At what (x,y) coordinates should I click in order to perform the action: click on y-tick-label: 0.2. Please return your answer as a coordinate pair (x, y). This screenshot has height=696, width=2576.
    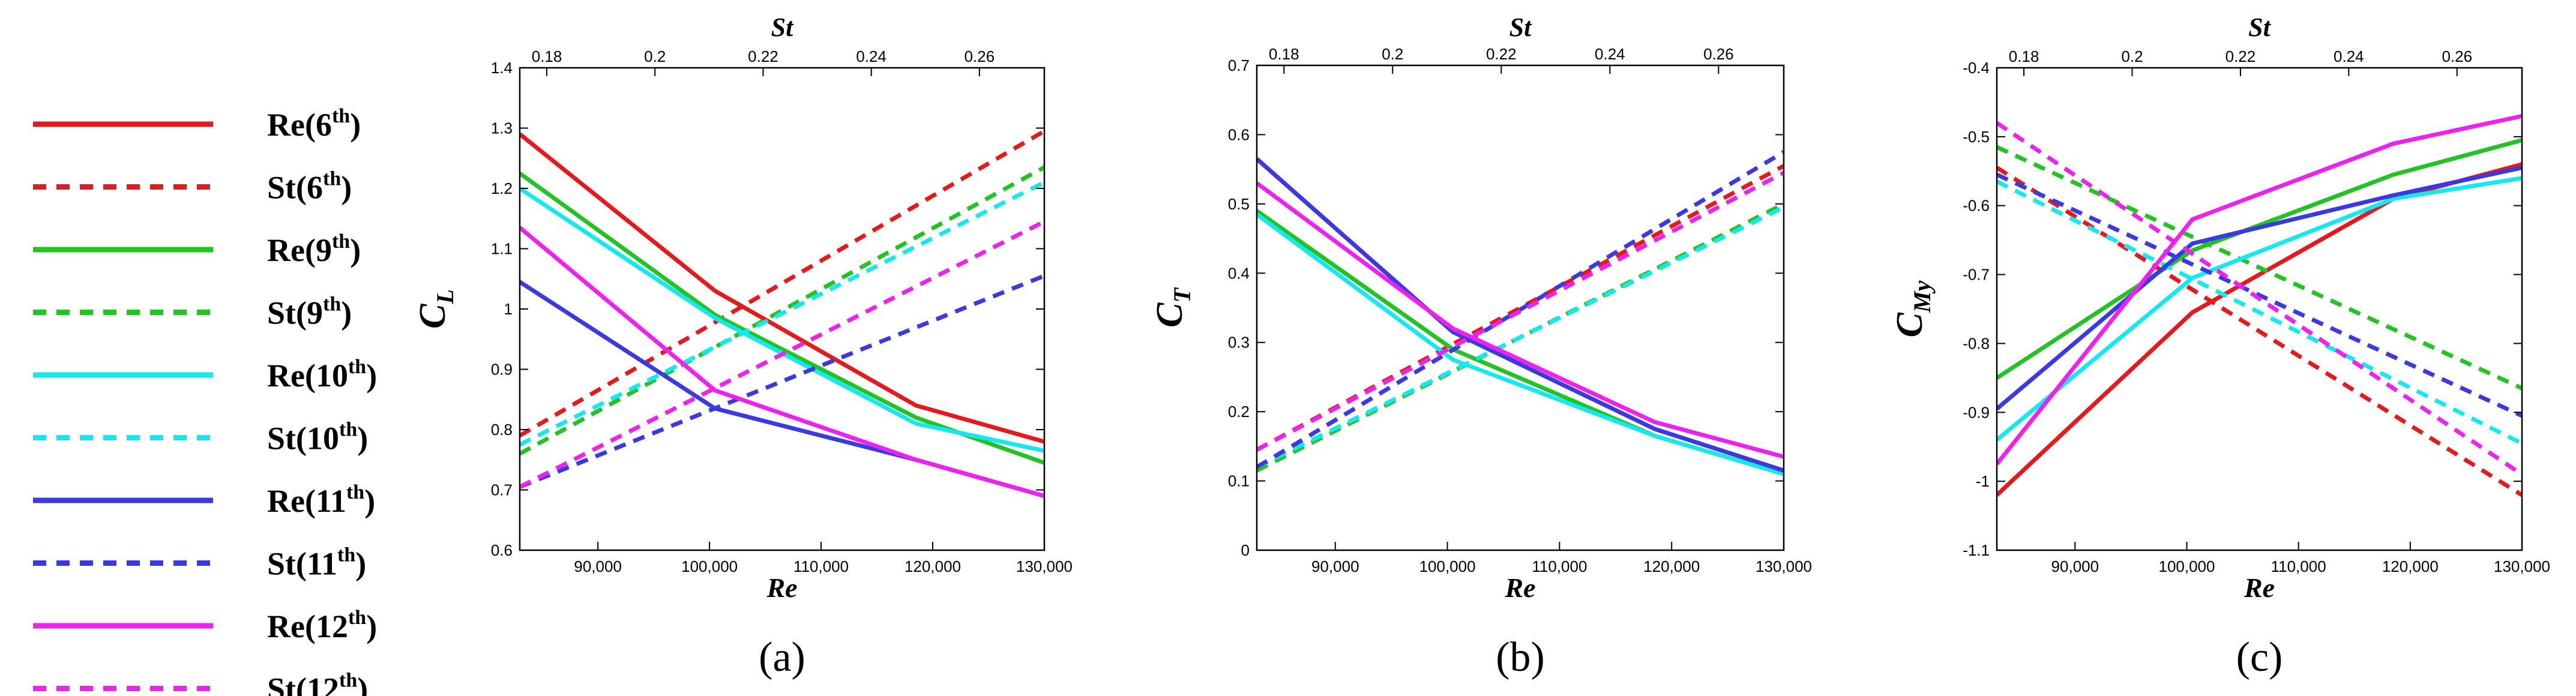
    Looking at the image, I should click on (1239, 412).